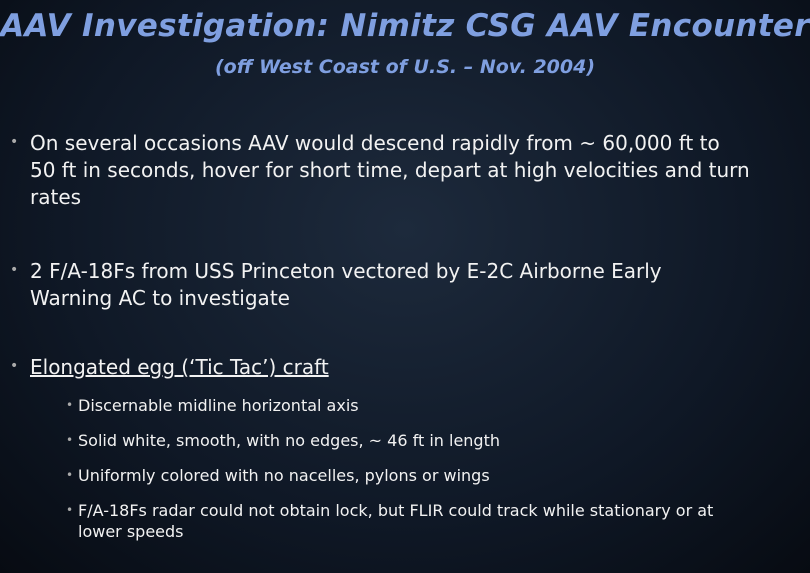  Describe the element at coordinates (179, 367) in the screenshot. I see `bullet: Elongated egg (‘Tic Tac’) craft` at that location.